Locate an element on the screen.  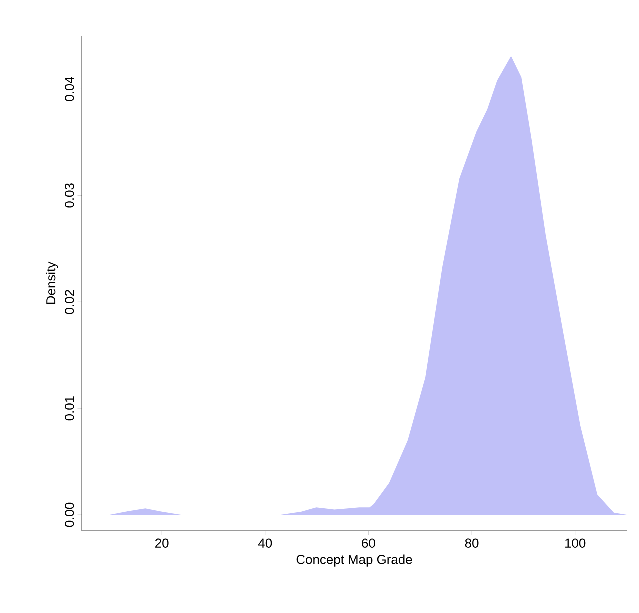
x-tick-label: 40 is located at coordinates (265, 543).